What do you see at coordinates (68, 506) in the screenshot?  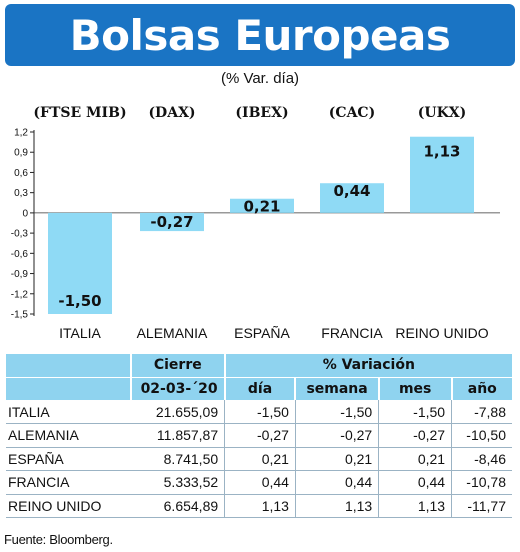 I see `row-country: REINO UNIDO` at bounding box center [68, 506].